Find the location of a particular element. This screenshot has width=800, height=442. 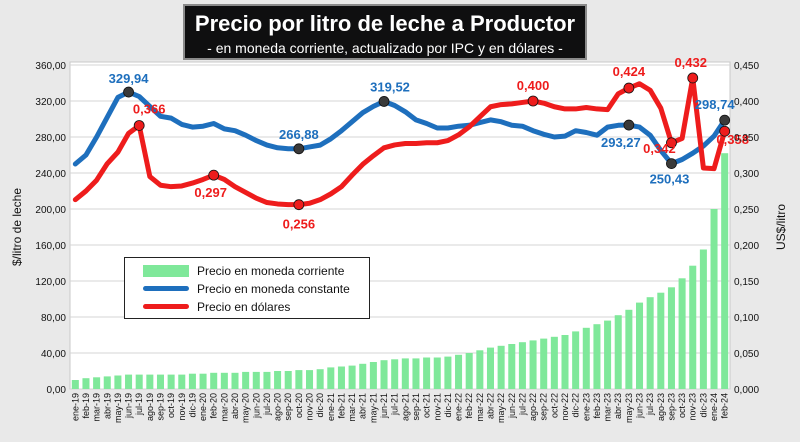

x-tick-label: ago-22 is located at coordinates (533, 407).